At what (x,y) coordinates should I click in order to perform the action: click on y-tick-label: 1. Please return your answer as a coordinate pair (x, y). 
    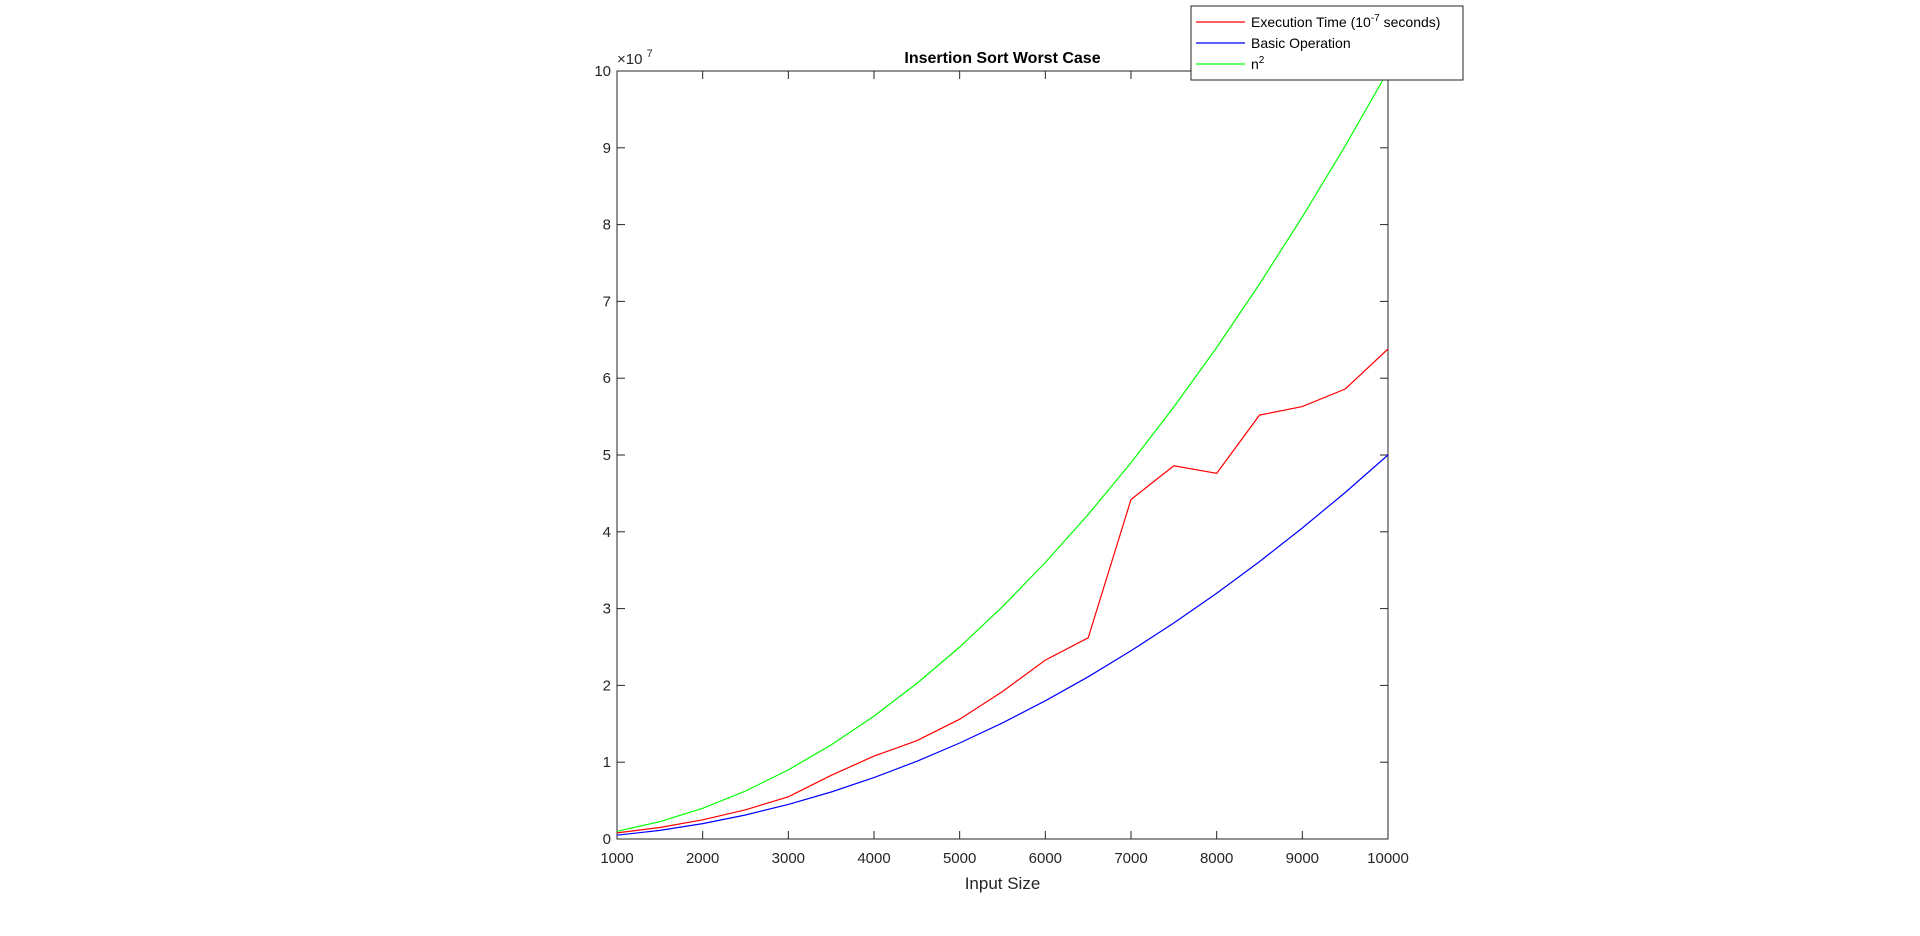
    Looking at the image, I should click on (607, 762).